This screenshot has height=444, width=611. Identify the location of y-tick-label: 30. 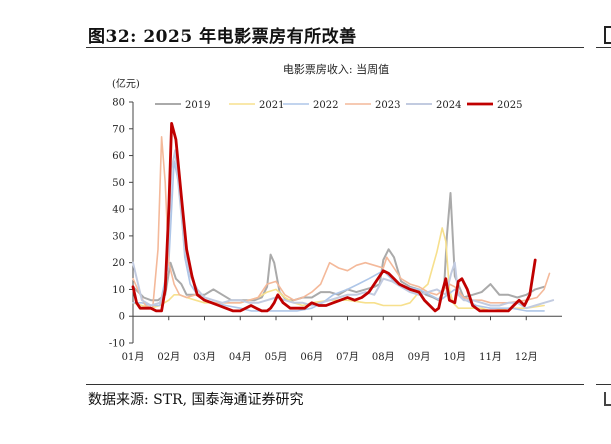
(118, 236).